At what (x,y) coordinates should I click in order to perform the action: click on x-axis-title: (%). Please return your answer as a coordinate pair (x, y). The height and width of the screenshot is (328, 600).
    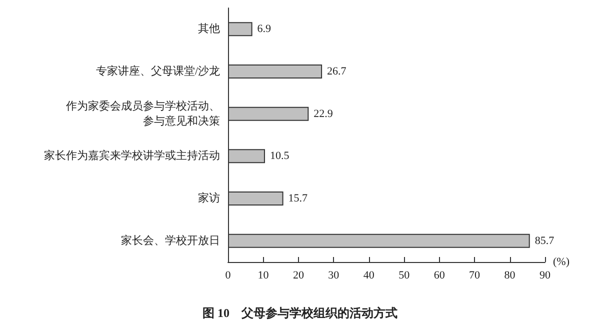
    Looking at the image, I should click on (561, 262).